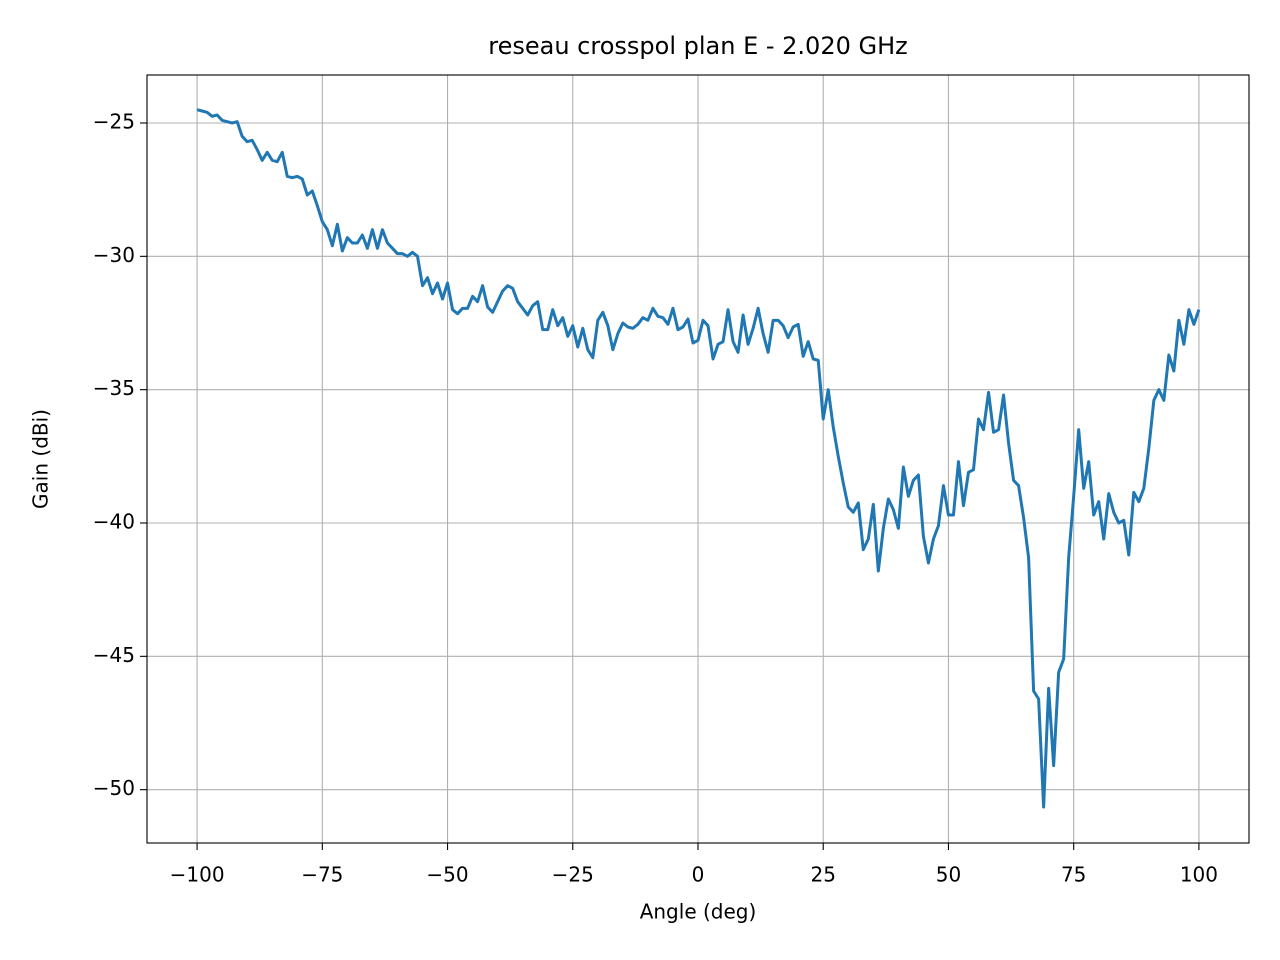 This screenshot has height=960, width=1280. I want to click on x-tick-label: −100, so click(197, 875).